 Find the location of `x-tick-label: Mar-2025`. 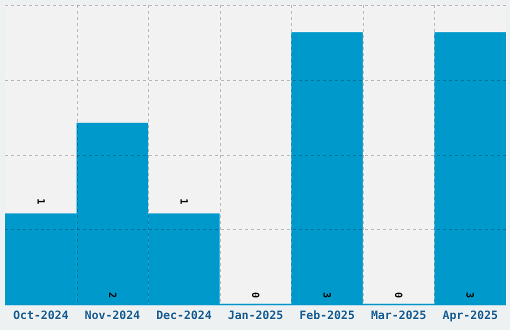

x-tick-label: Mar-2025 is located at coordinates (398, 315).